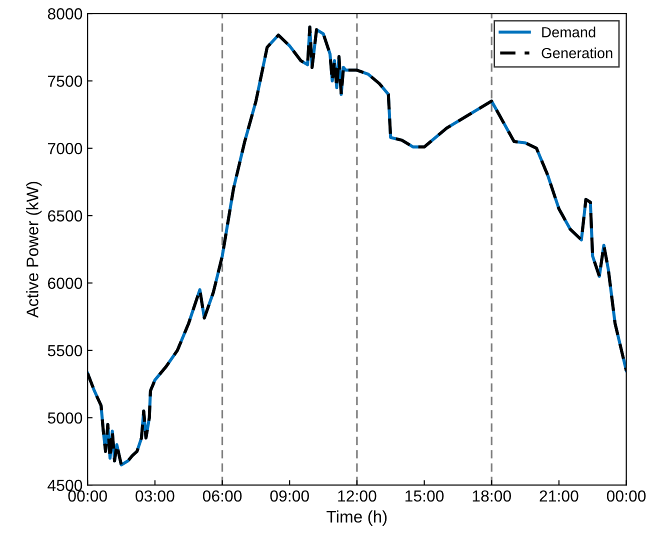 The image size is (649, 542). Describe the element at coordinates (357, 496) in the screenshot. I see `x-tick-label: 12:00` at that location.